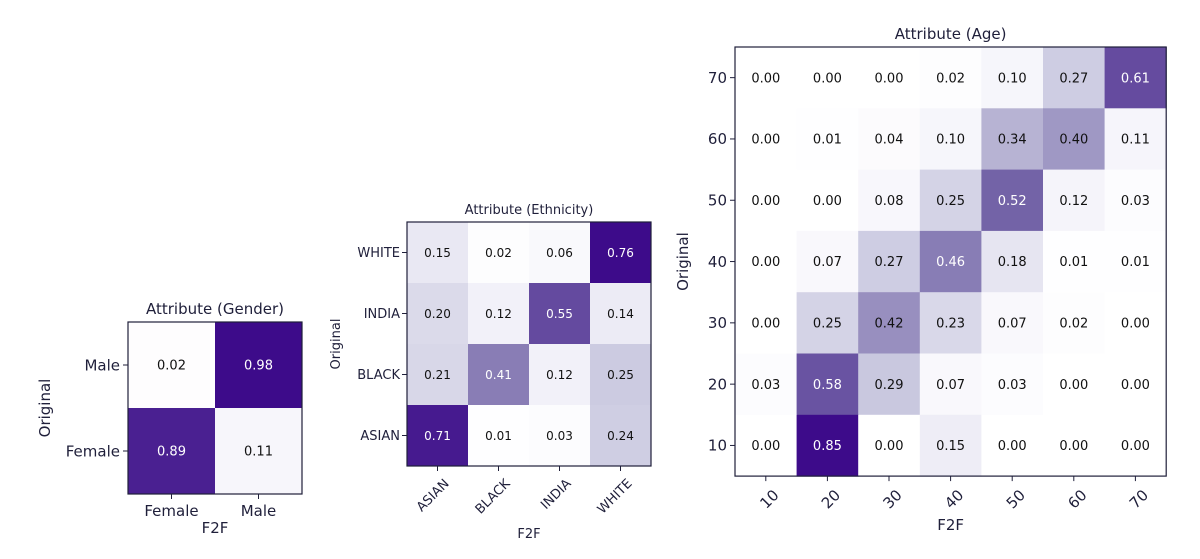 The width and height of the screenshot is (1200, 559). Describe the element at coordinates (717, 78) in the screenshot. I see `y-tick-label: 70` at that location.